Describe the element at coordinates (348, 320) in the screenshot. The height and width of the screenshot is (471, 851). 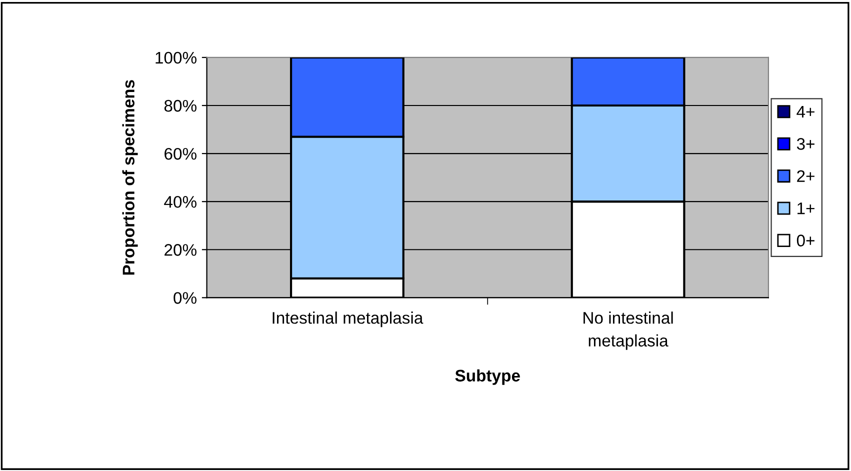
I see `x-tick-label: Intestinal metaplasia` at that location.